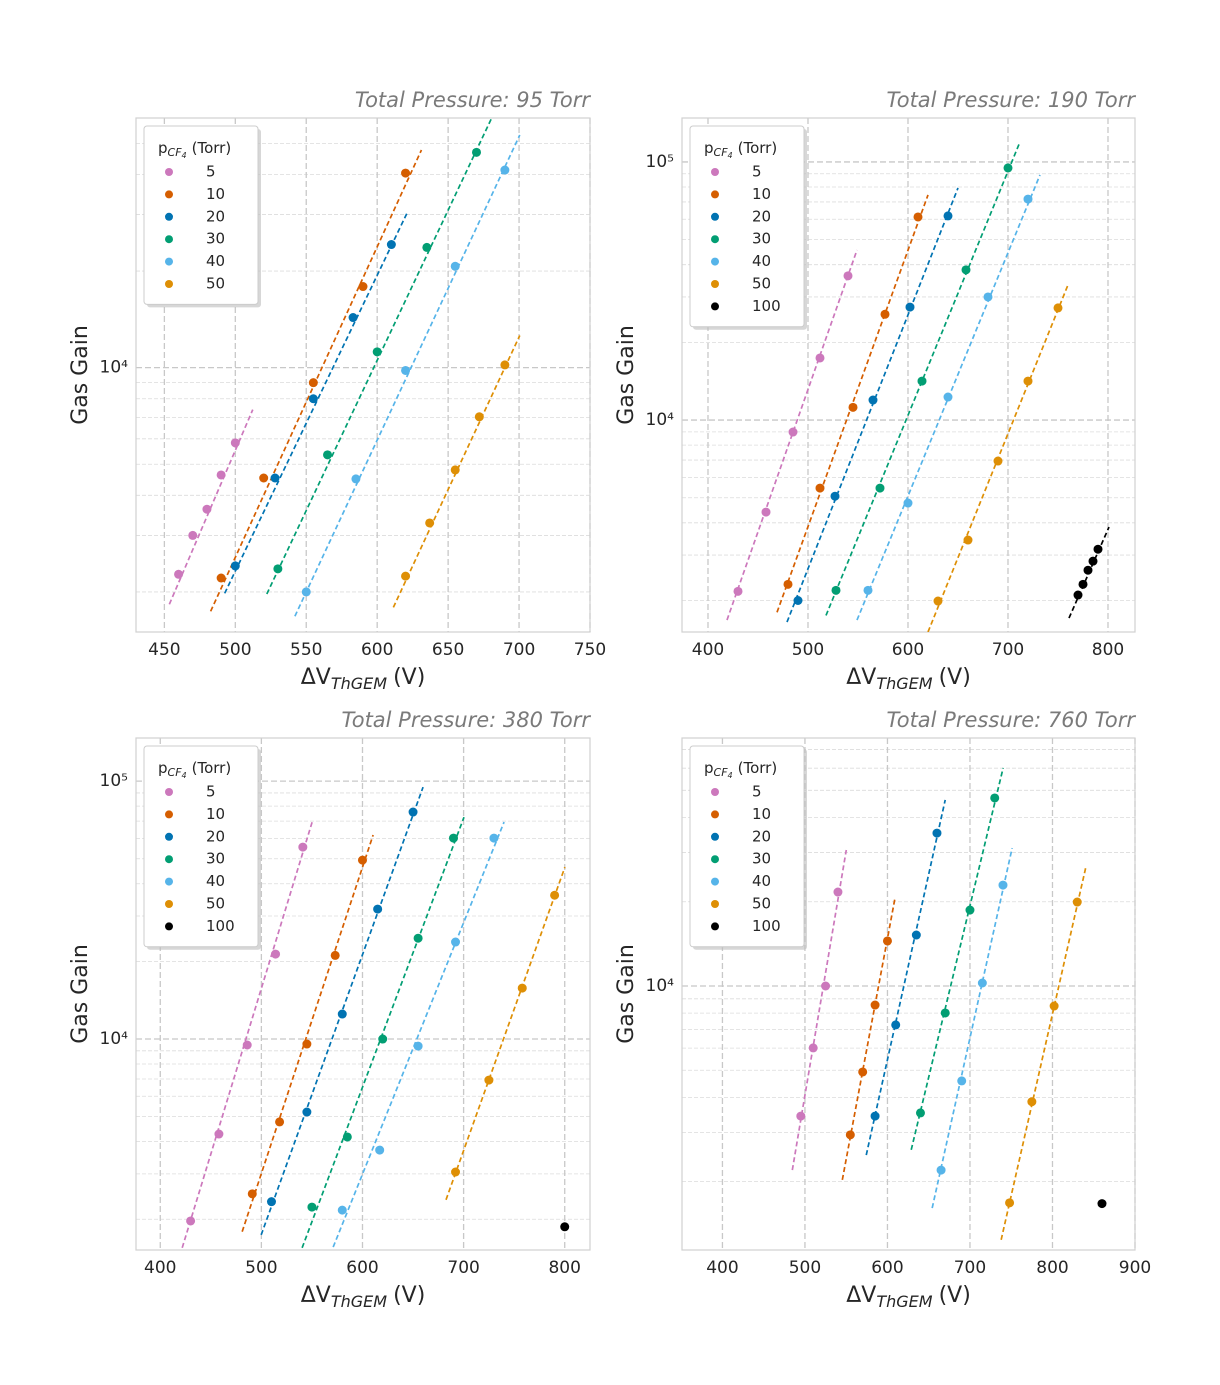  I want to click on legend, so click(201, 846).